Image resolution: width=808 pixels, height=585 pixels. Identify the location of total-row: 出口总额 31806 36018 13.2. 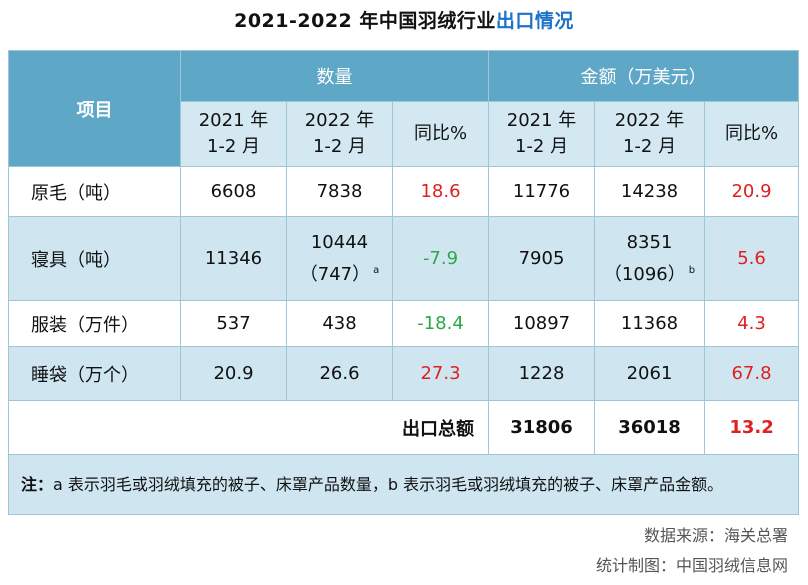
(403, 427).